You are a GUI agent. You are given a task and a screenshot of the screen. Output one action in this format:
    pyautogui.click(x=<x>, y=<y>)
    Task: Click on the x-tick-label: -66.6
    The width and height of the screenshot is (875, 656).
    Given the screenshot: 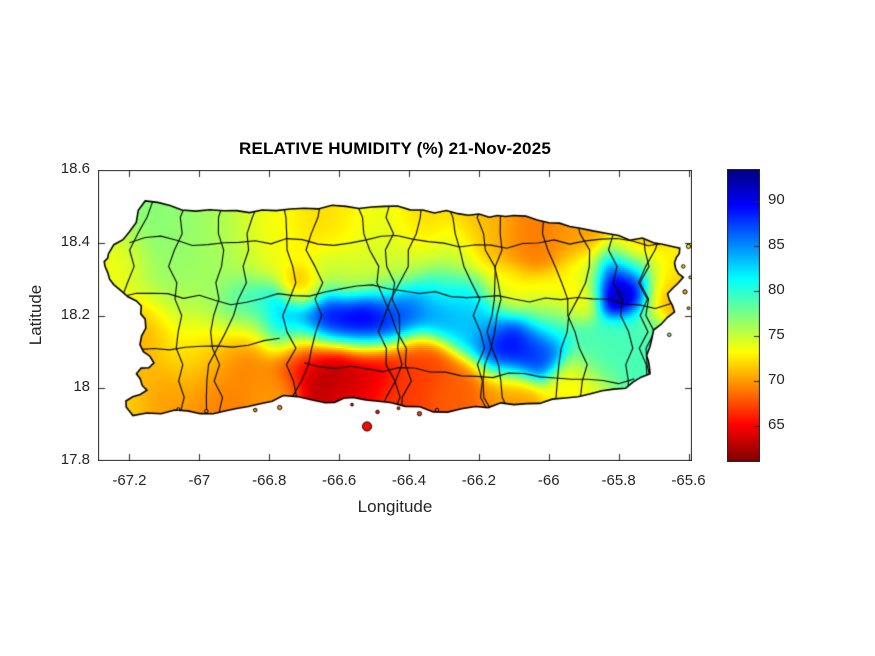 What is the action you would take?
    pyautogui.click(x=339, y=480)
    